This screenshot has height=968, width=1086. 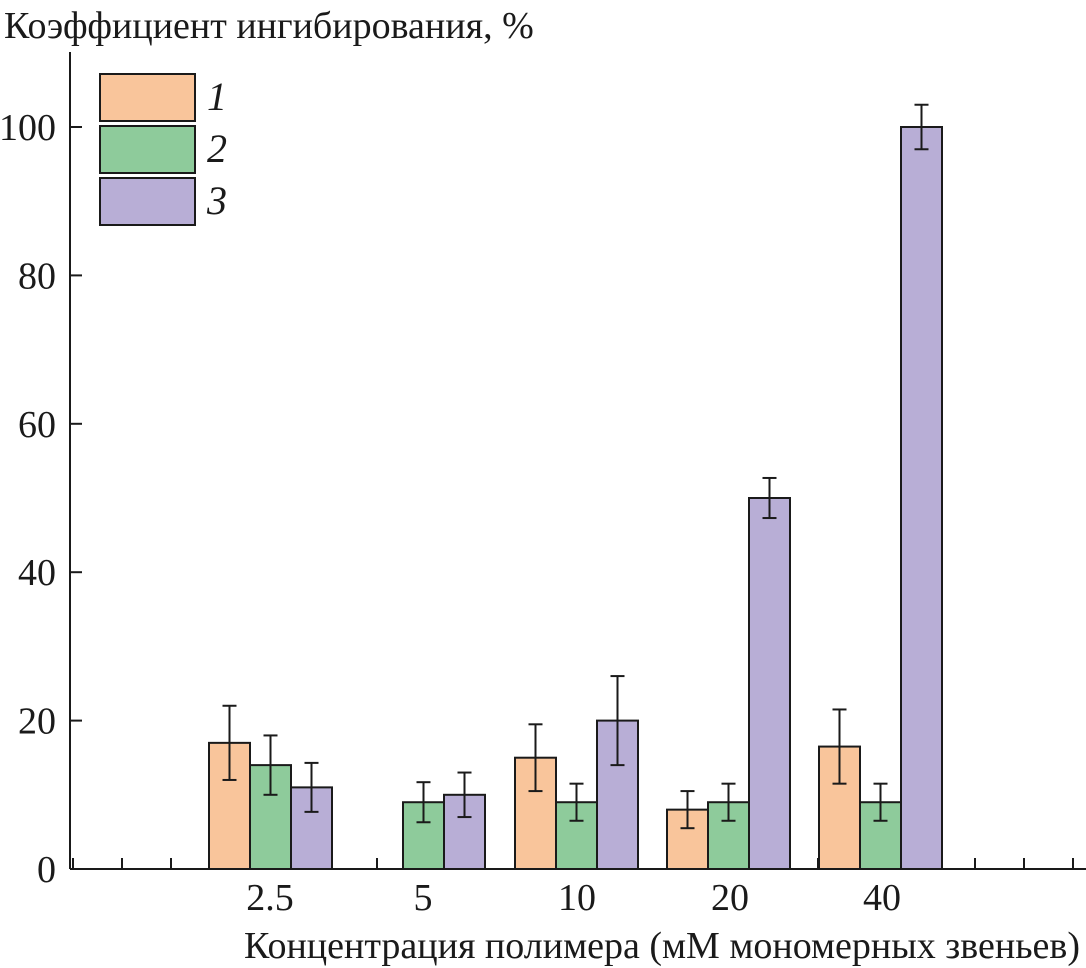 What do you see at coordinates (37, 573) in the screenshot?
I see `y-tick-label: 40` at bounding box center [37, 573].